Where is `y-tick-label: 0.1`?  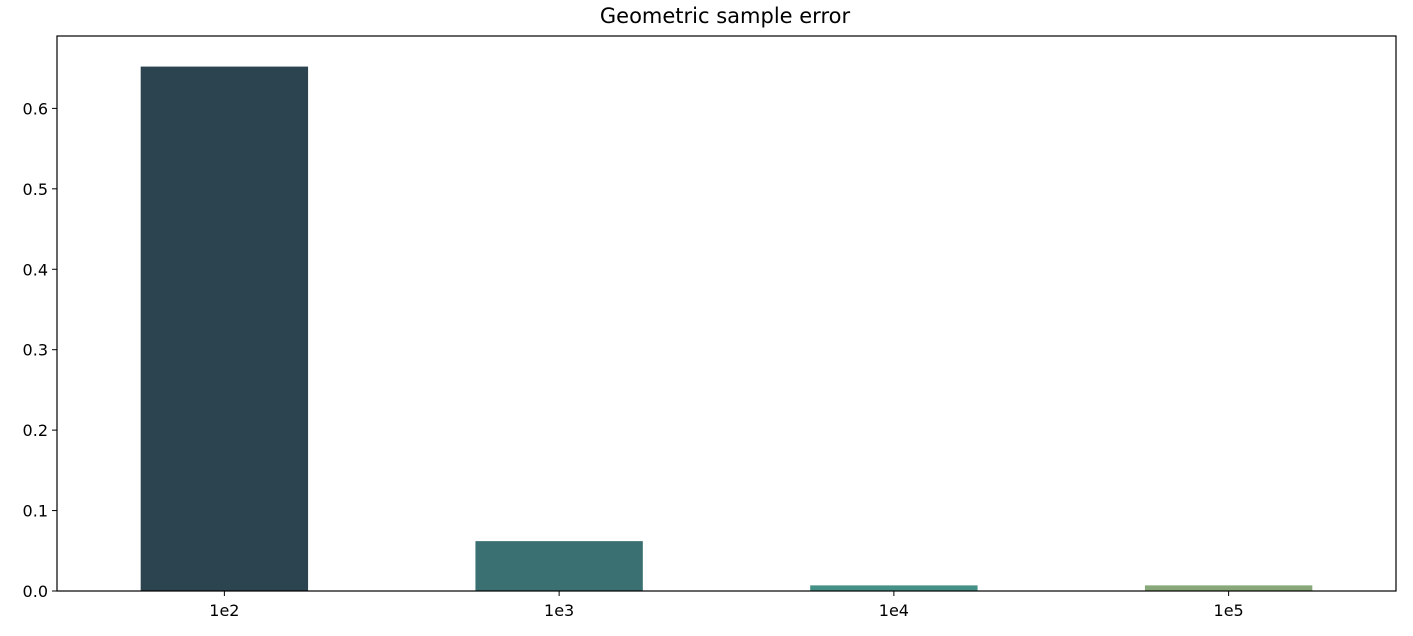 y-tick-label: 0.1 is located at coordinates (35, 511).